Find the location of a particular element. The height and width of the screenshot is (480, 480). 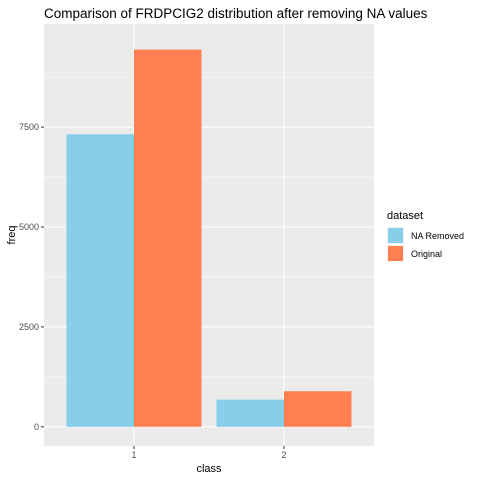

legend-label: Original is located at coordinates (426, 254).